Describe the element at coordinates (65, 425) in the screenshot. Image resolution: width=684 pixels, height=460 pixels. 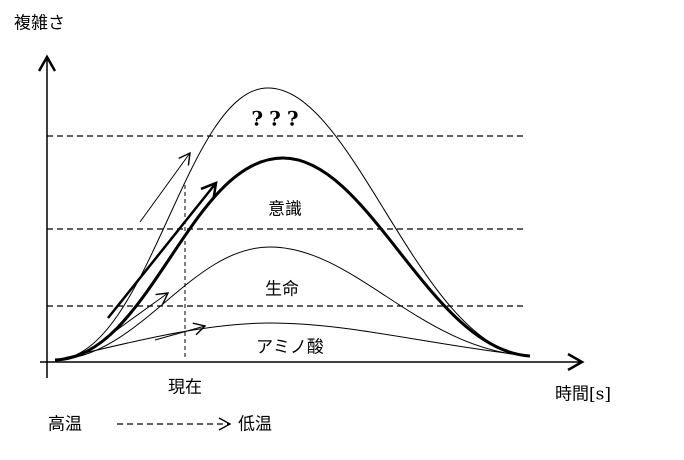
I see `legend-from: 高温` at that location.